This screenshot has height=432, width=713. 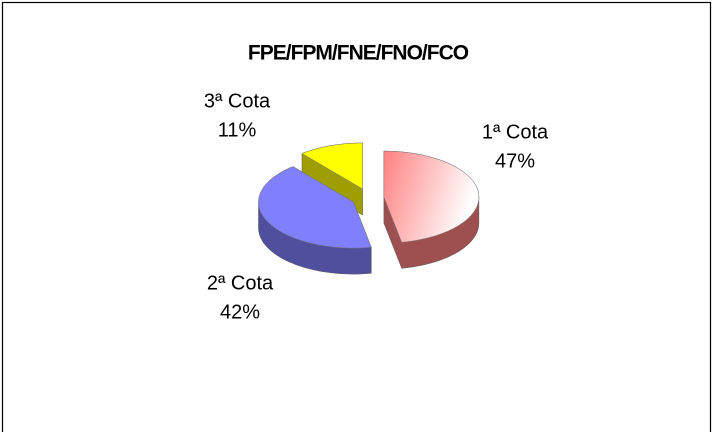 I want to click on data-label-value: 47%, so click(x=515, y=161).